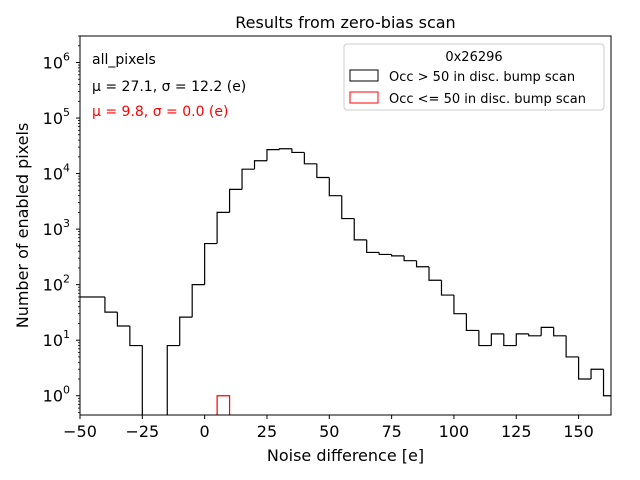 The width and height of the screenshot is (640, 480). What do you see at coordinates (56, 173) in the screenshot?
I see `y-tick-label: 10⁴` at bounding box center [56, 173].